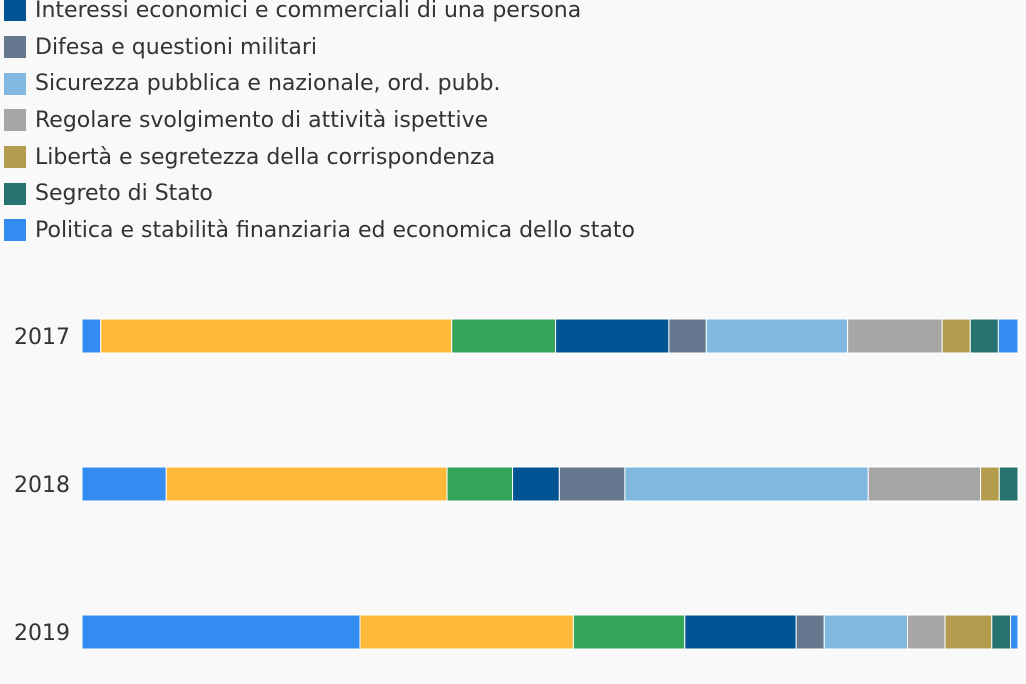 Image resolution: width=1026 pixels, height=684 pixels. I want to click on legend-item: Segreto di Stato, so click(319, 193).